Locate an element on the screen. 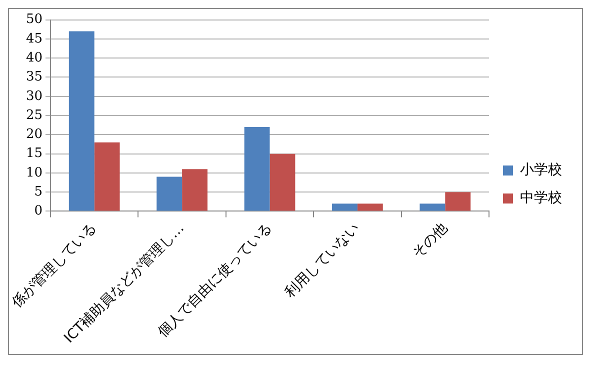  y-tick-label: 10 is located at coordinates (34, 172).